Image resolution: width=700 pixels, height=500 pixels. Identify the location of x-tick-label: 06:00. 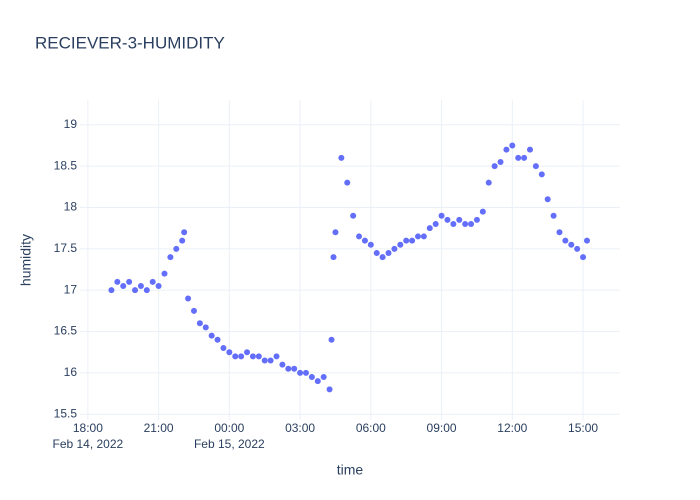
(371, 428).